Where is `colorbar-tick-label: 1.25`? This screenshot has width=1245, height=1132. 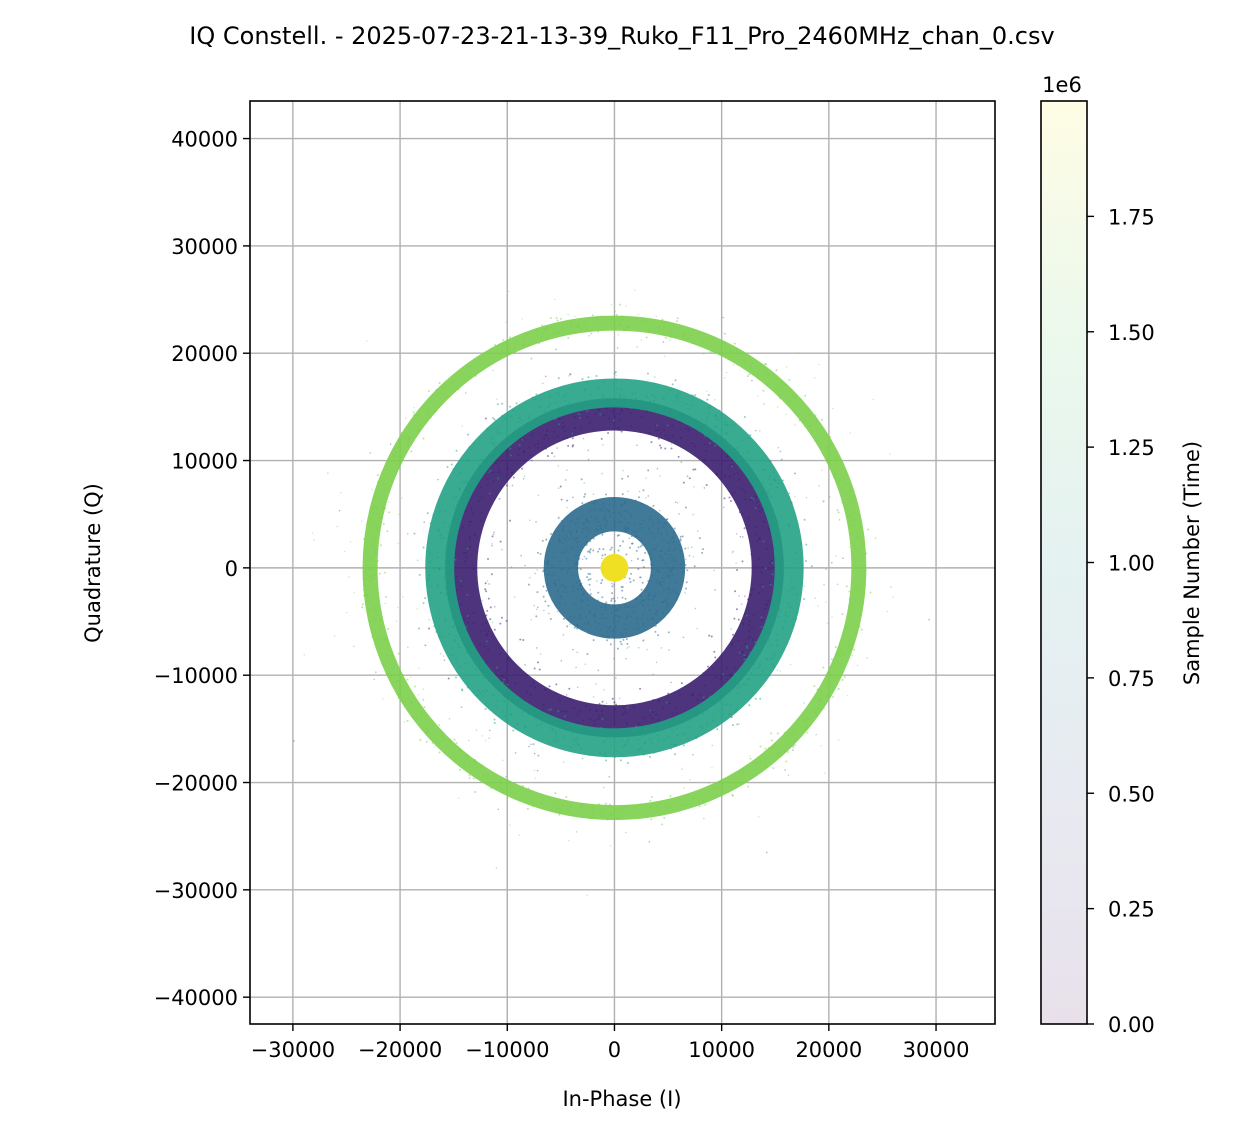
colorbar-tick-label: 1.25 is located at coordinates (1131, 448).